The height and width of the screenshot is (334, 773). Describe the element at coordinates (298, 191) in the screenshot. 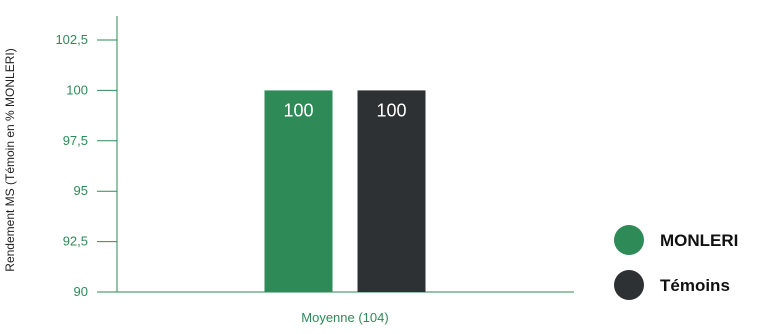

I see `bar-monleri` at that location.